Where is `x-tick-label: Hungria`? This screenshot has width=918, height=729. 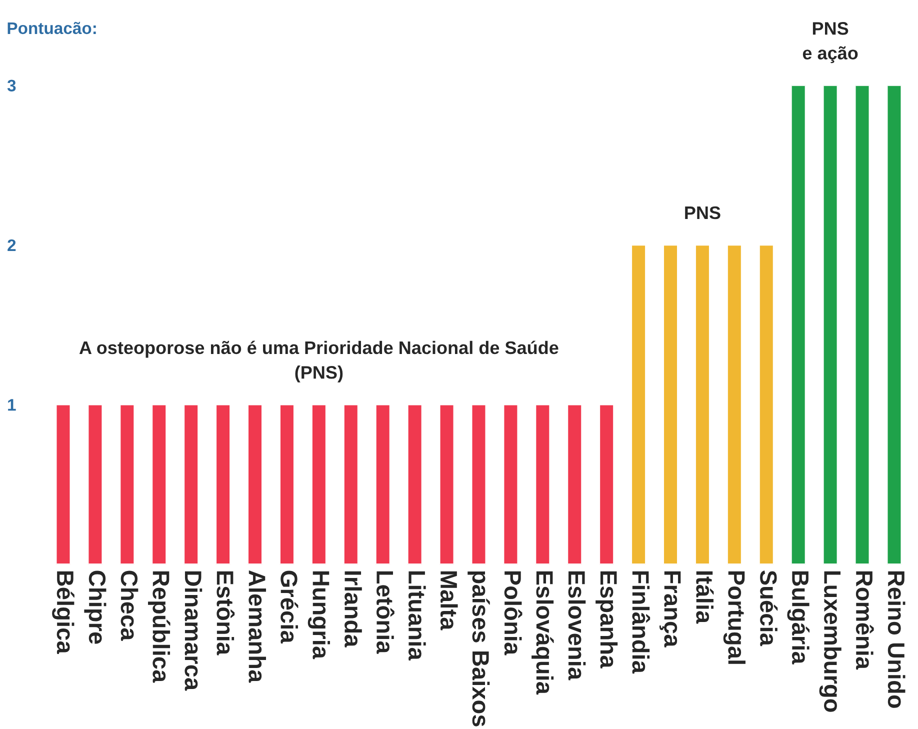 x-tick-label: Hungria is located at coordinates (319, 615).